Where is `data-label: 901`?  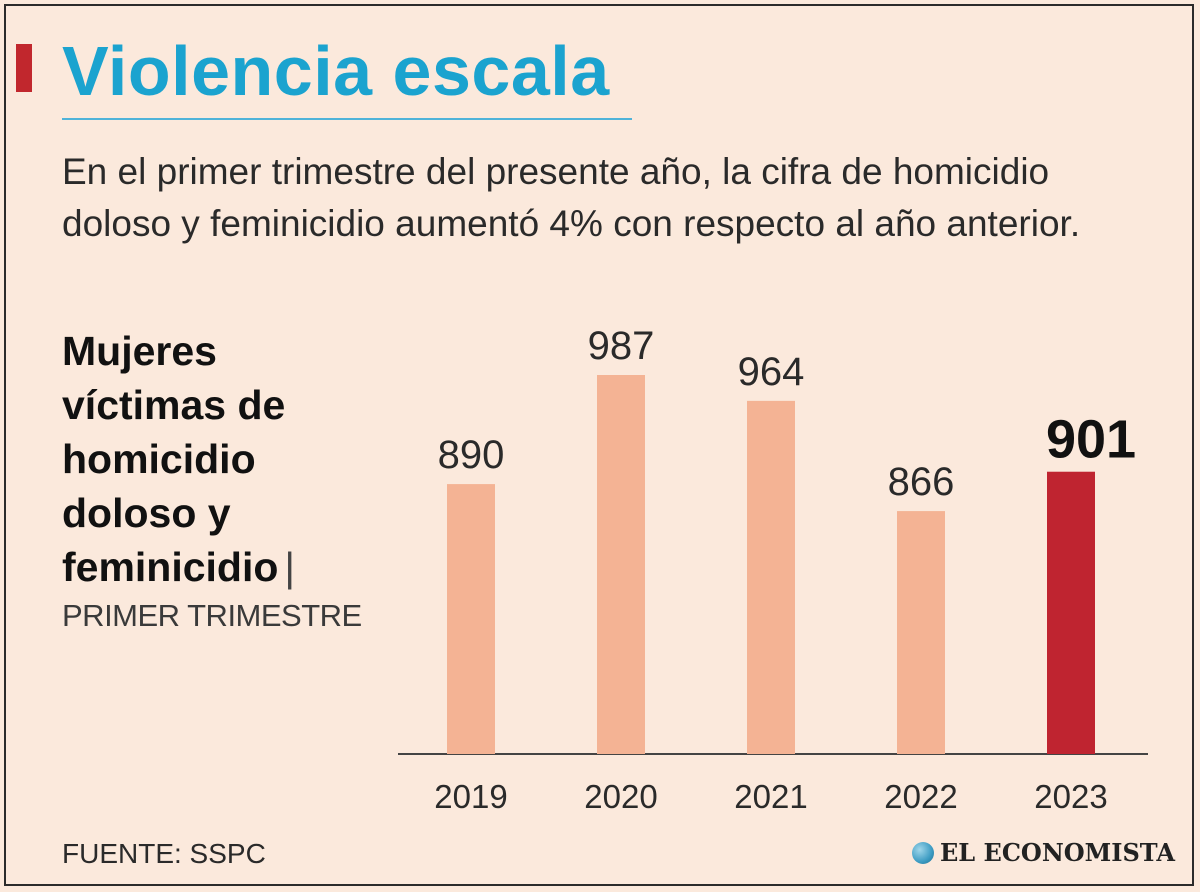
data-label: 901 is located at coordinates (1091, 440).